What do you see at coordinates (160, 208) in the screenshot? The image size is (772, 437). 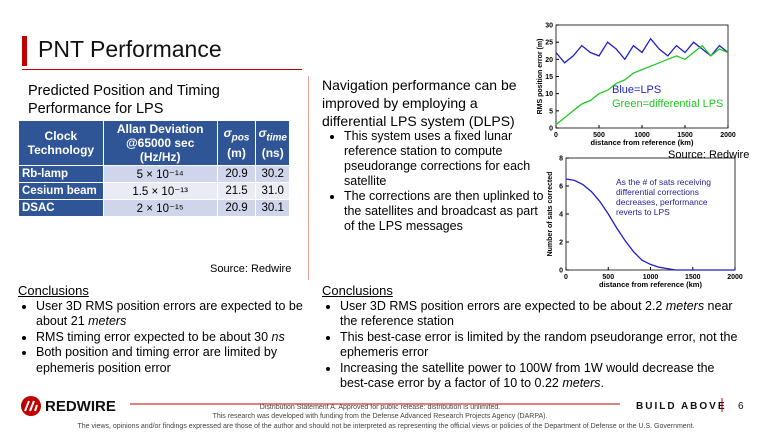 I see `cell: 2 × 10⁻¹⁵` at bounding box center [160, 208].